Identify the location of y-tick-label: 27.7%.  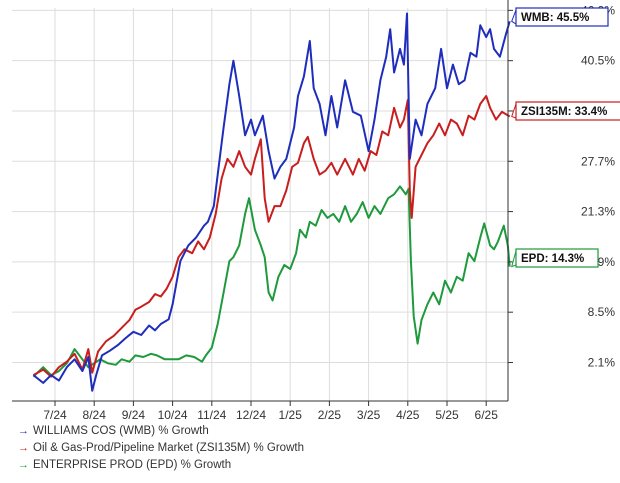
(598, 161).